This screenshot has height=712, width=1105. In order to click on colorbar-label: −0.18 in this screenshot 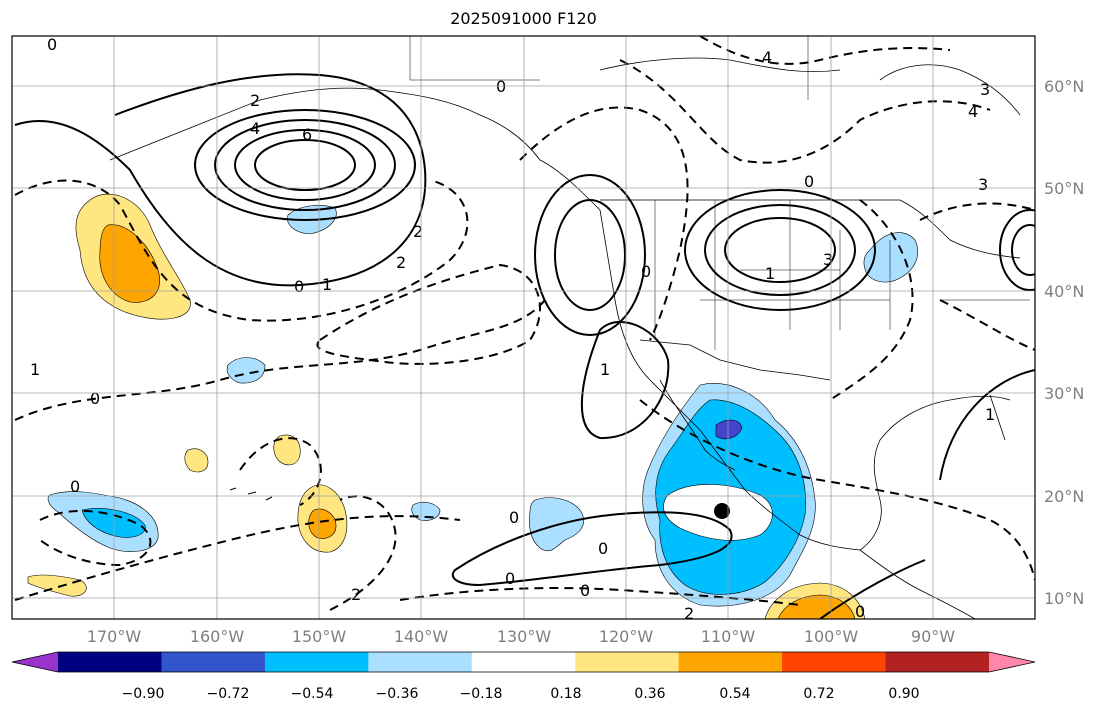, I will do `click(481, 694)`.